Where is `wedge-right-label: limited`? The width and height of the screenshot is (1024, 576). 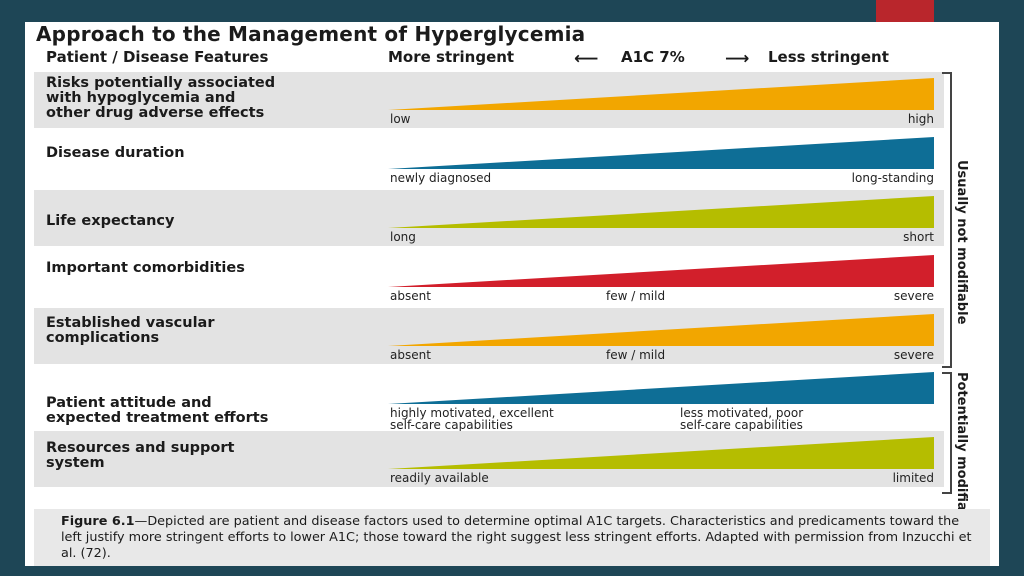
wedge-right-label: limited is located at coordinates (913, 478).